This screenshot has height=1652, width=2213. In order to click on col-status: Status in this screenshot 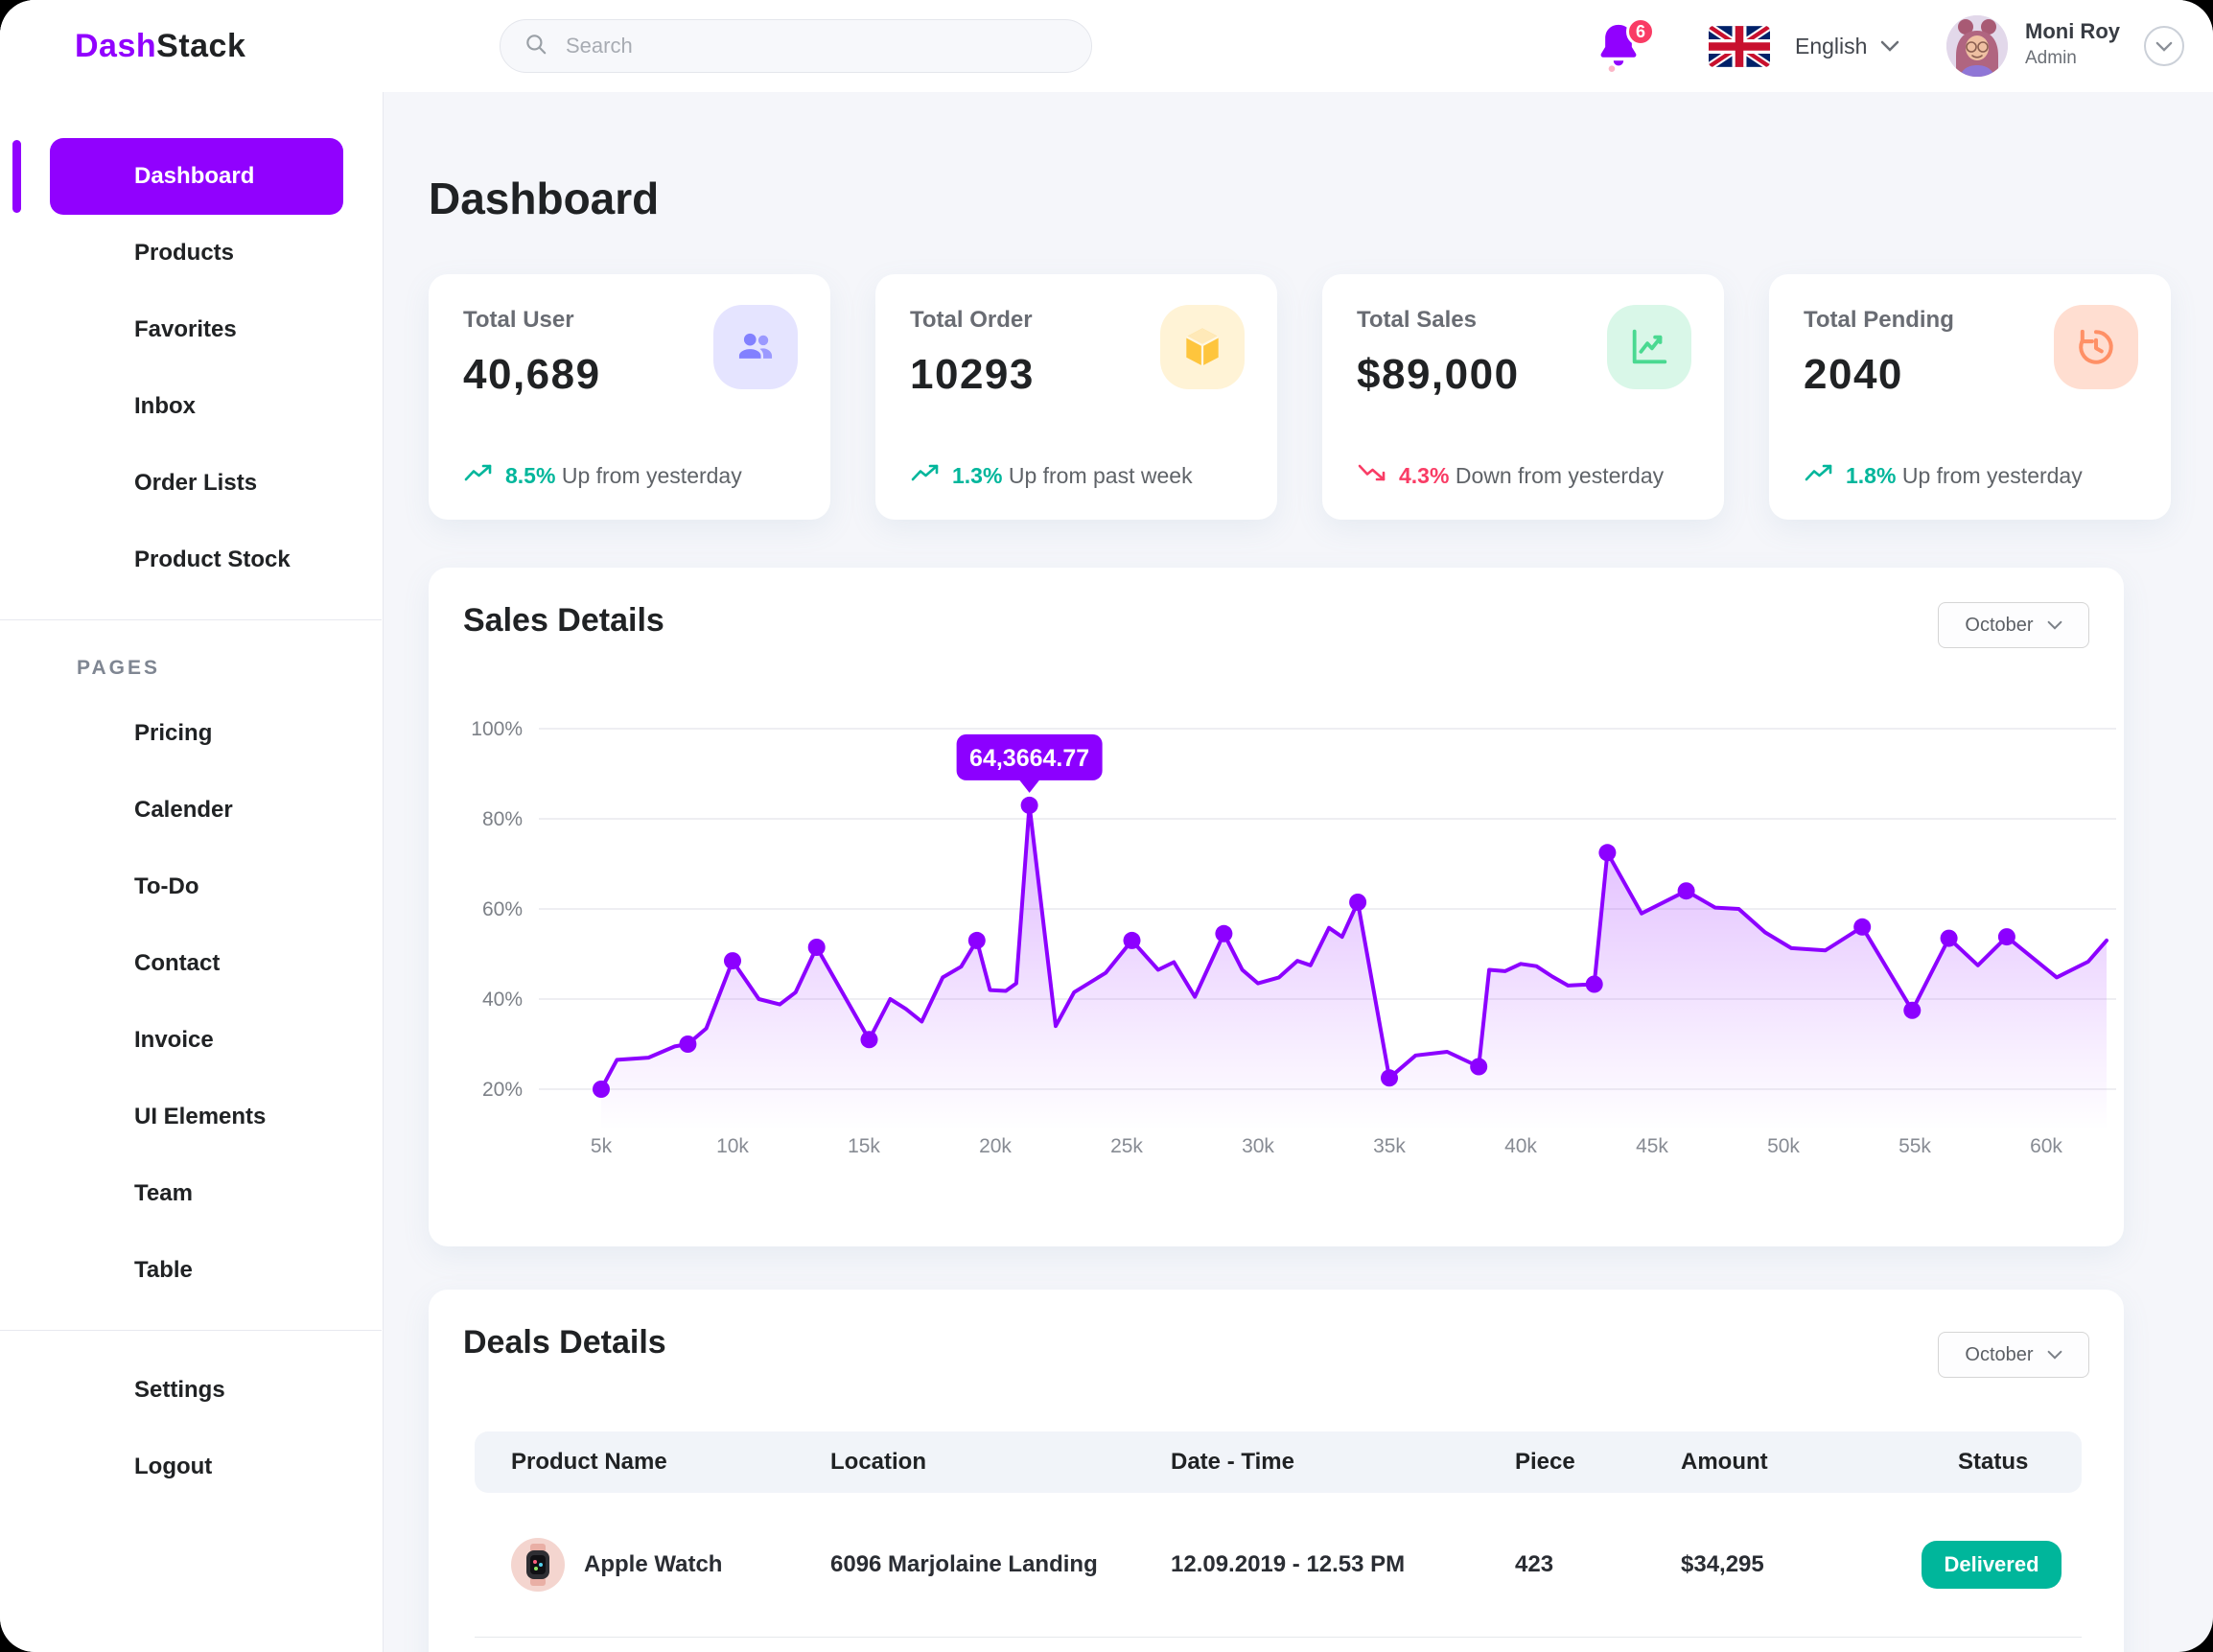, I will do `click(1993, 1462)`.